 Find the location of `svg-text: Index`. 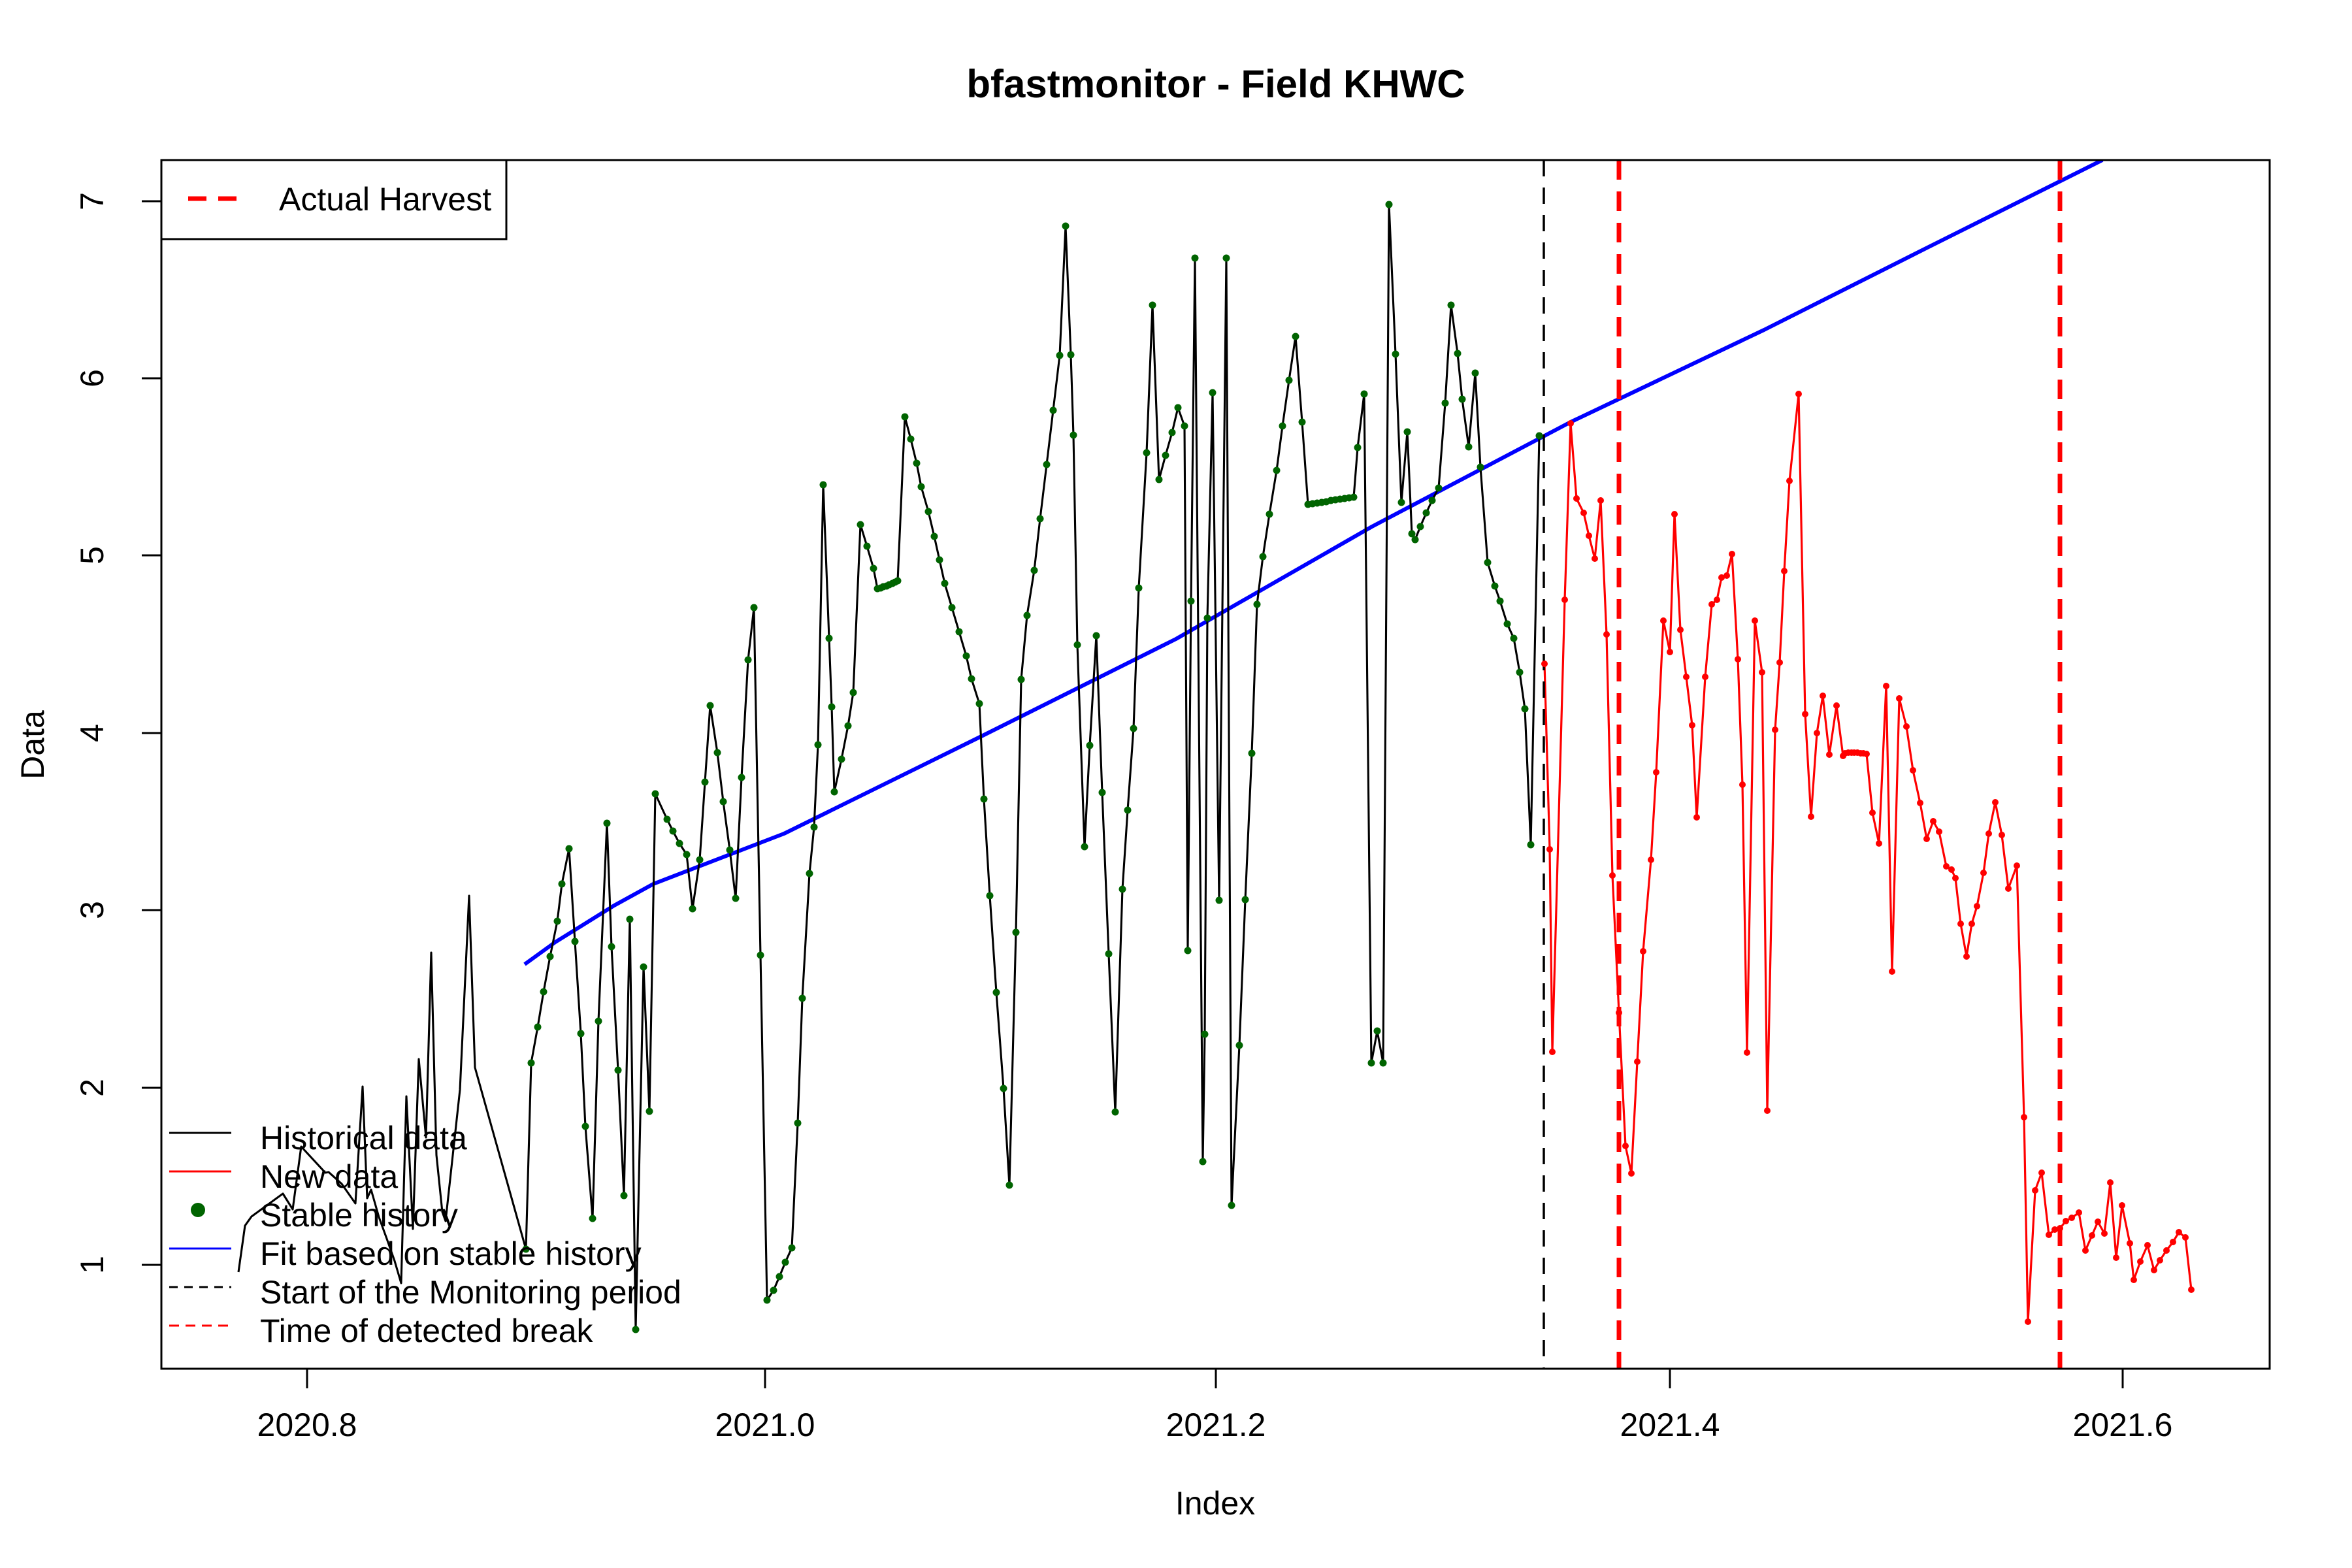

svg-text: Index is located at coordinates (1215, 1503).